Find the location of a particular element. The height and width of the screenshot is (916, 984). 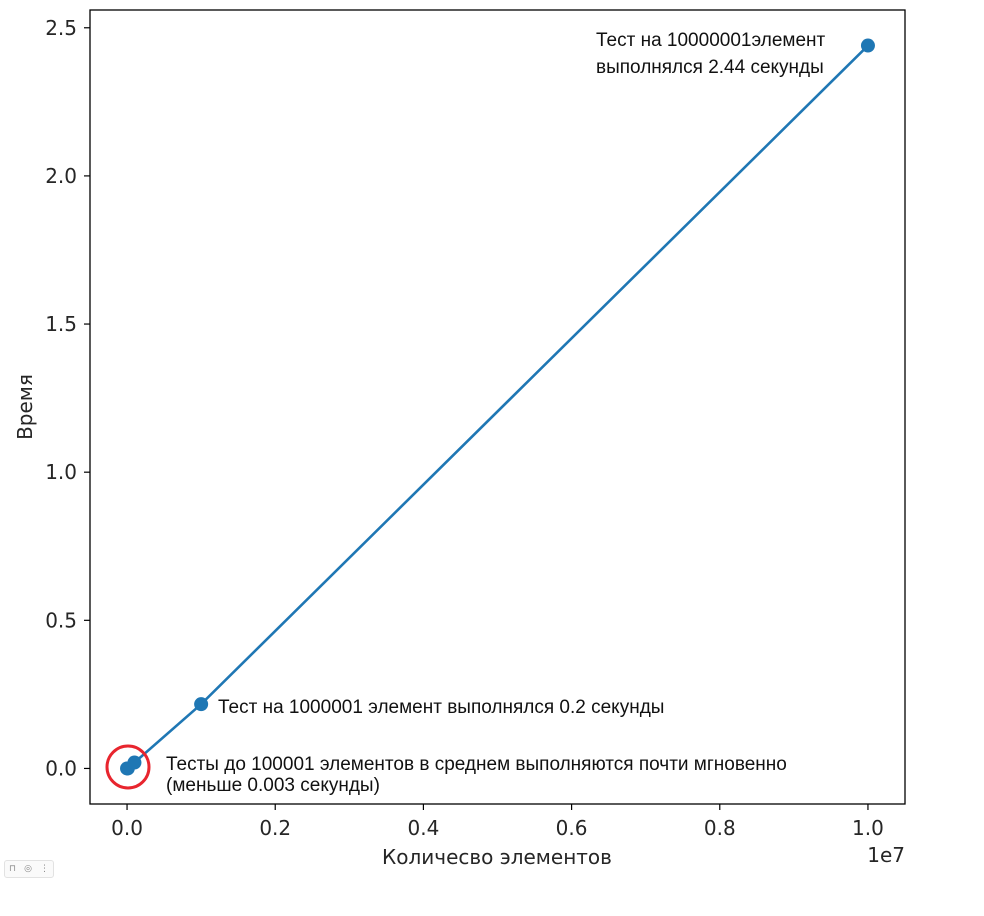

more-icon: ⋮ is located at coordinates (44, 868).